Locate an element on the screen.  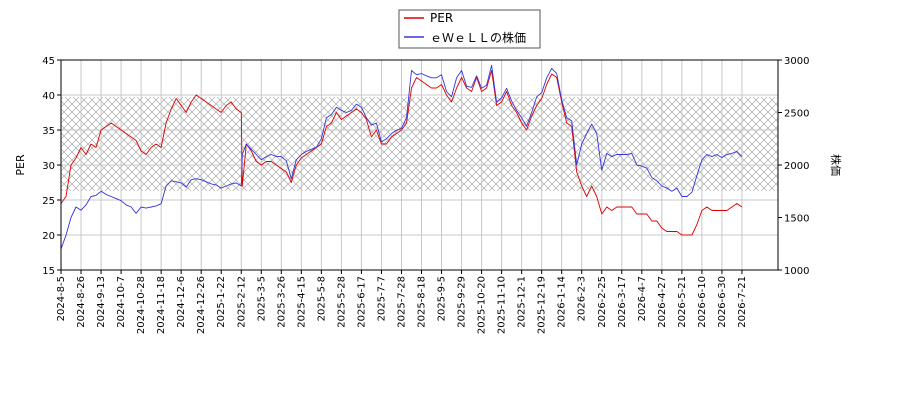
x-tick-label: 2025-2-12 is located at coordinates (241, 302).